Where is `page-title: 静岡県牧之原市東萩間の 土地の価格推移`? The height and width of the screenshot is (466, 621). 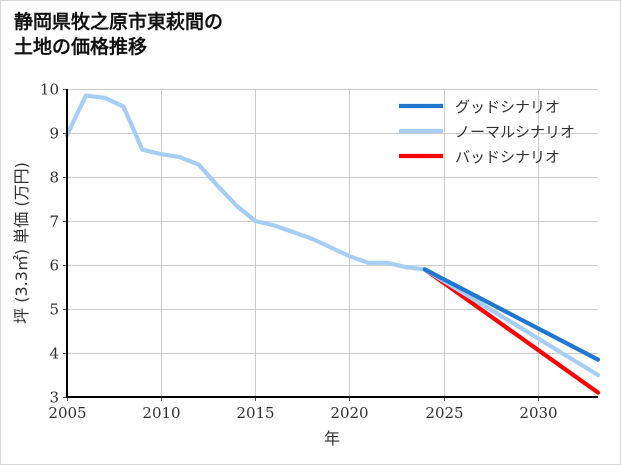 page-title: 静岡県牧之原市東萩間の 土地の価格推移 is located at coordinates (119, 35).